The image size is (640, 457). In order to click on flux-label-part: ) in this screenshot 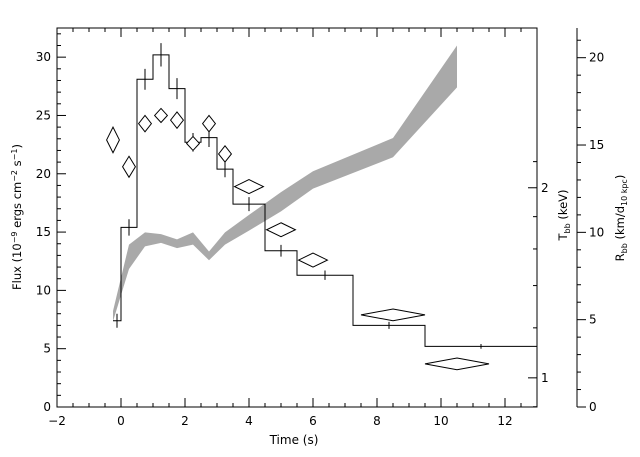, I will do `click(17, 146)`.